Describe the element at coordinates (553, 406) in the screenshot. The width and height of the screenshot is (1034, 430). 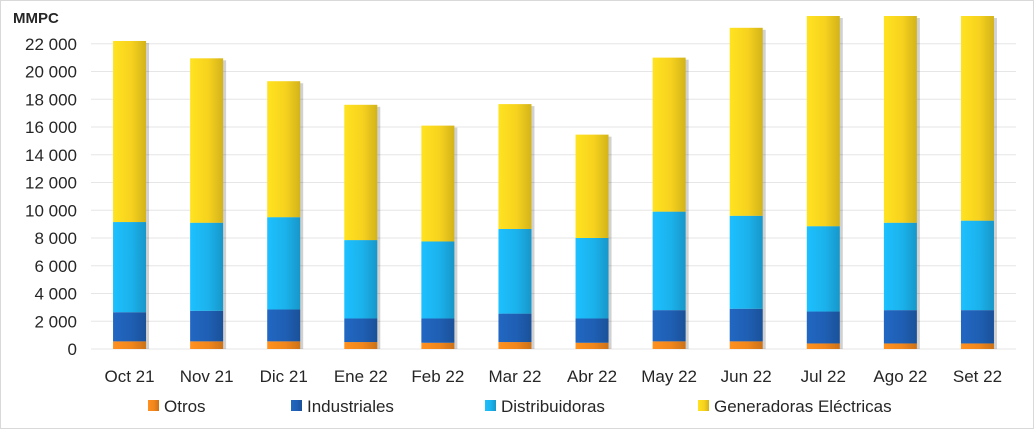
I see `legend-label: Distribuidoras` at that location.